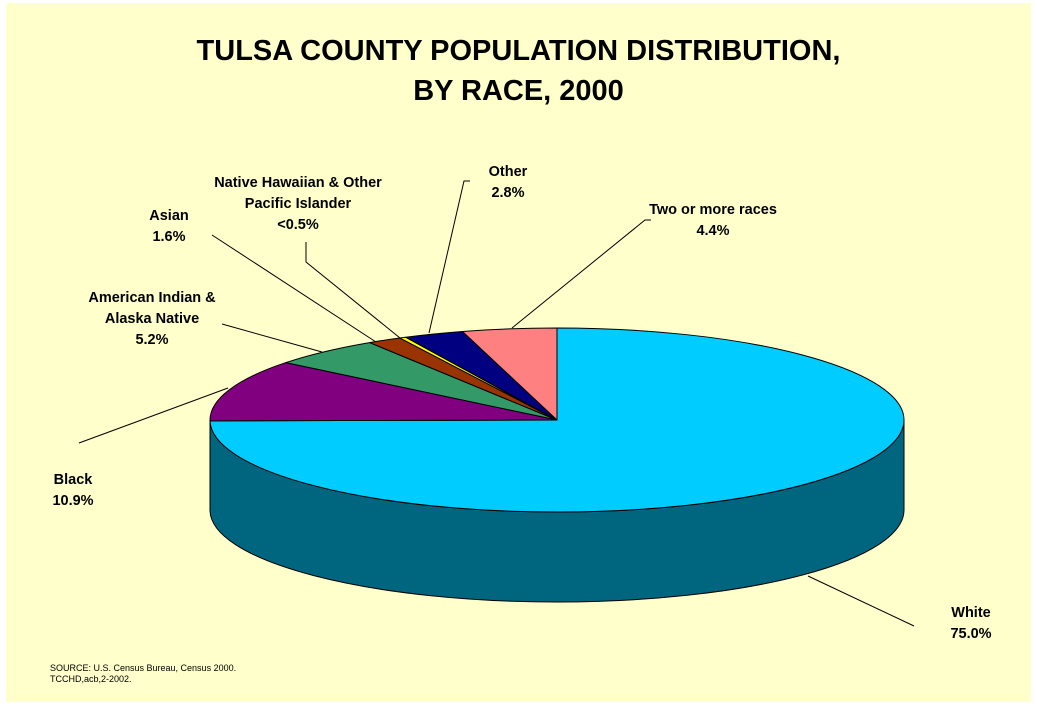 Image resolution: width=1037 pixels, height=706 pixels. I want to click on data-label-white-line-1: White, so click(970, 613).